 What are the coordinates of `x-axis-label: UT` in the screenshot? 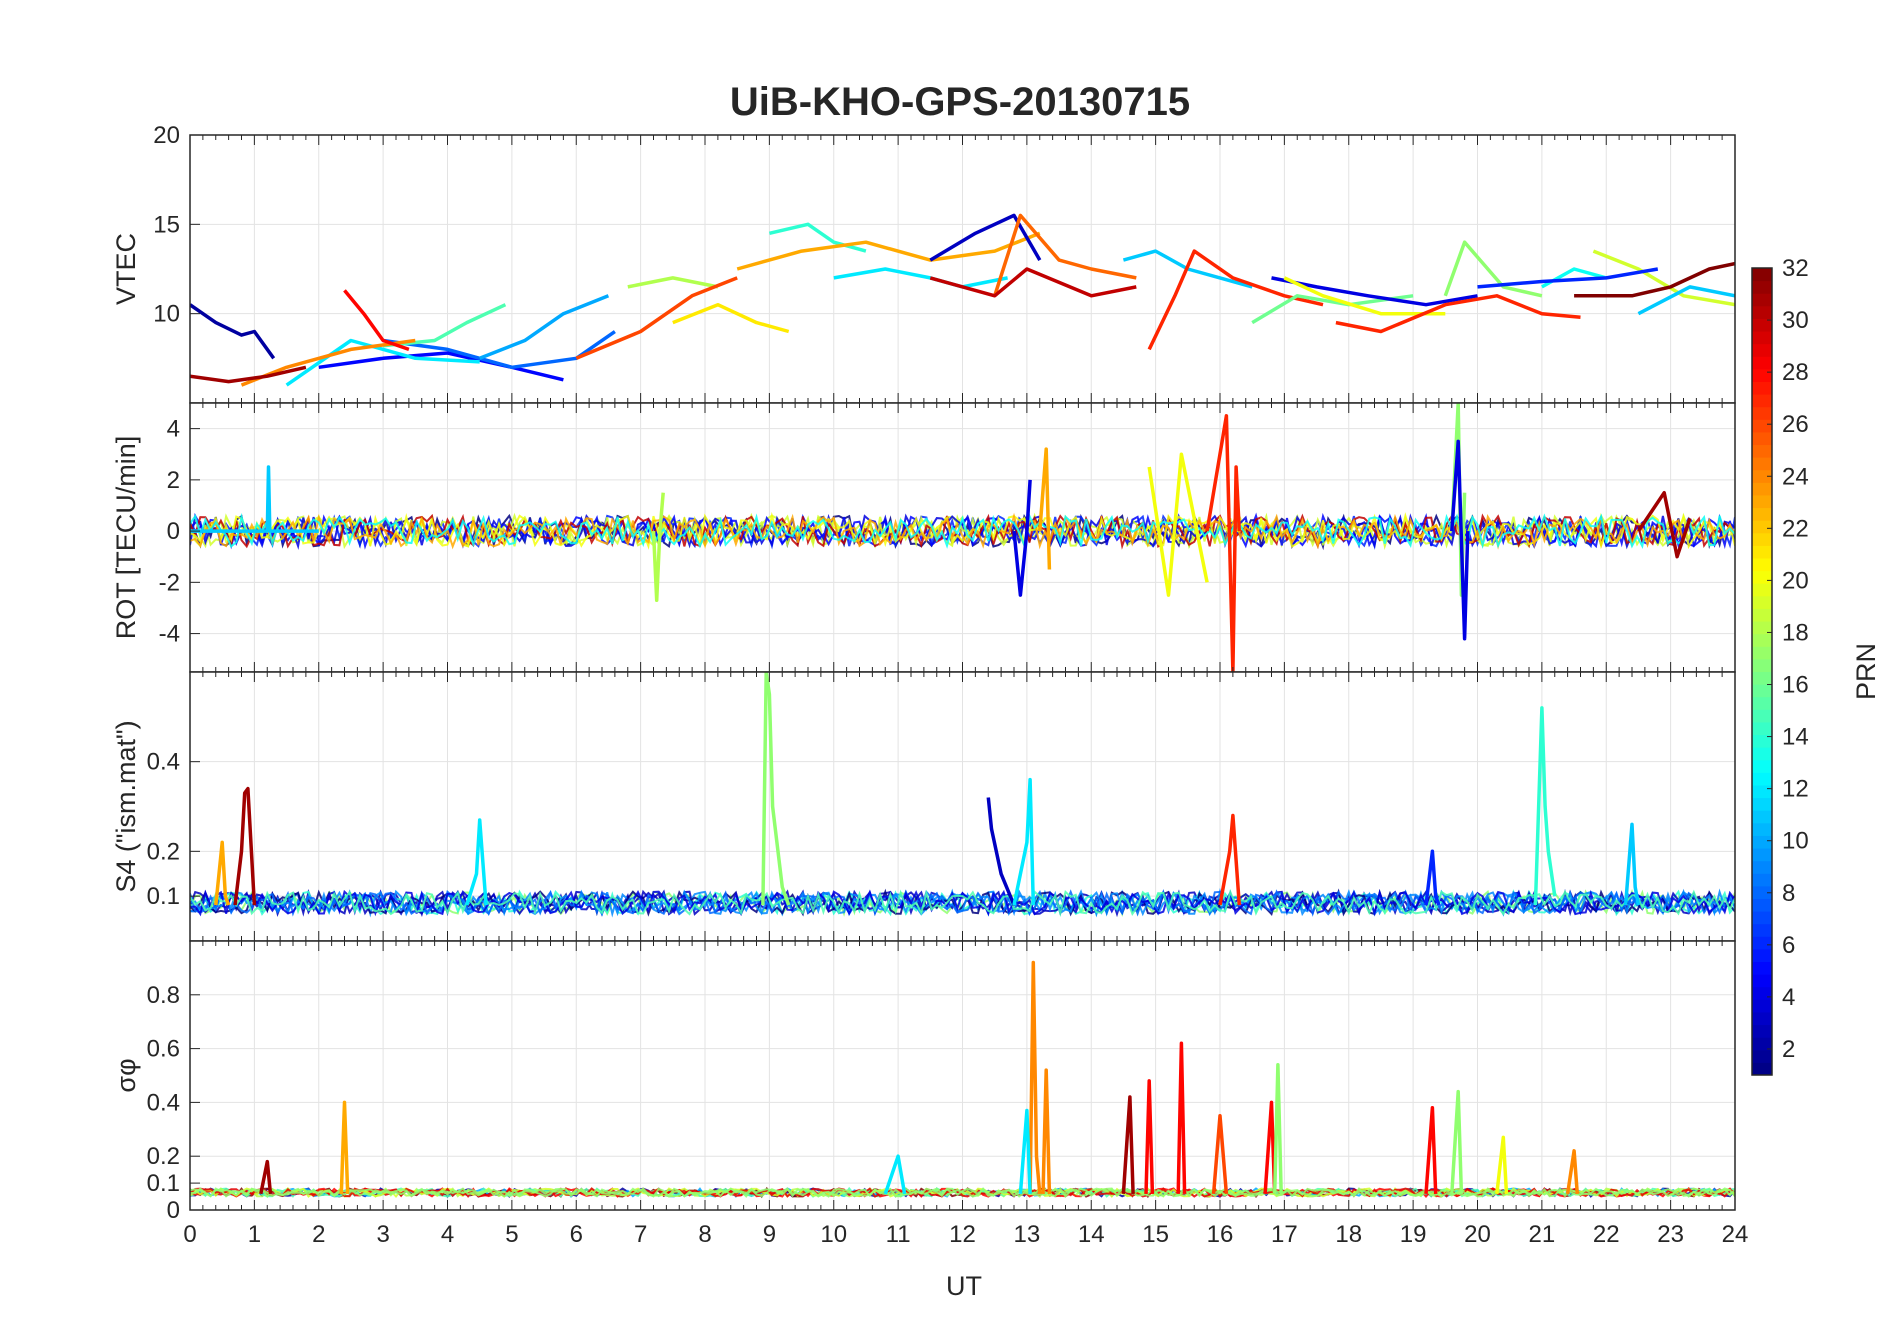 It's located at (964, 1286).